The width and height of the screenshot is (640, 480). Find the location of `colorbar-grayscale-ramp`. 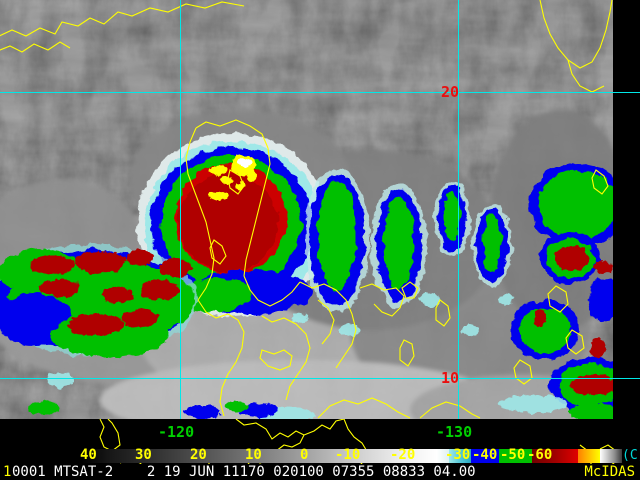

colorbar-grayscale-ramp is located at coordinates (227, 456).